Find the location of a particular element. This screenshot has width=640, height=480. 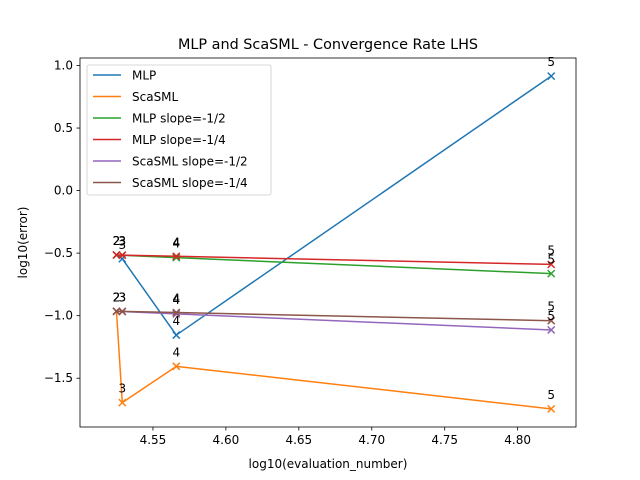

legend-label-scasml-slope-1-2: ScaSML slope=-1/2 is located at coordinates (190, 161).